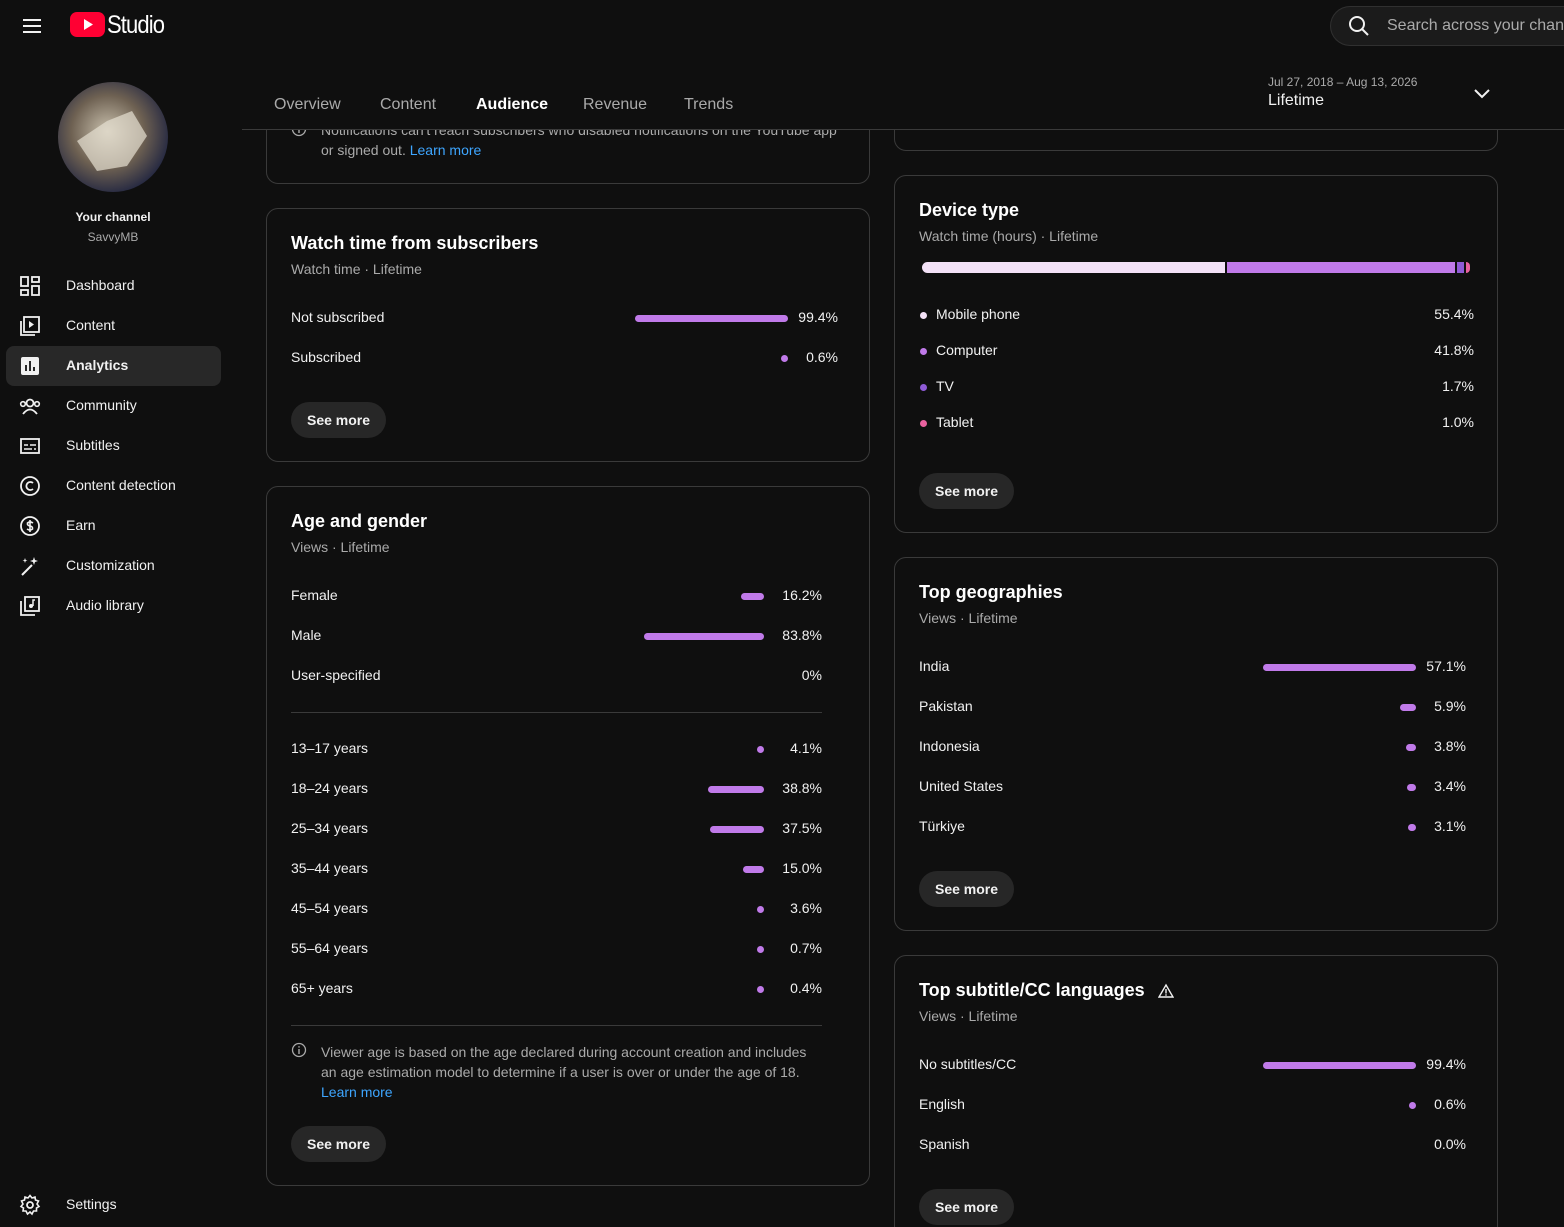  What do you see at coordinates (1446, 1064) in the screenshot?
I see `row-value: 99.4%` at bounding box center [1446, 1064].